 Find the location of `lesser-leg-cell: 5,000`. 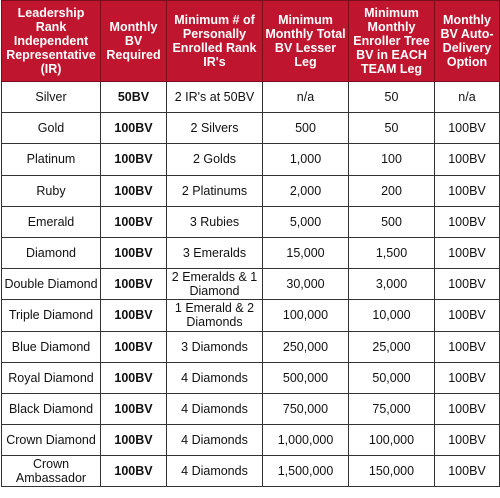

lesser-leg-cell: 5,000 is located at coordinates (305, 221).